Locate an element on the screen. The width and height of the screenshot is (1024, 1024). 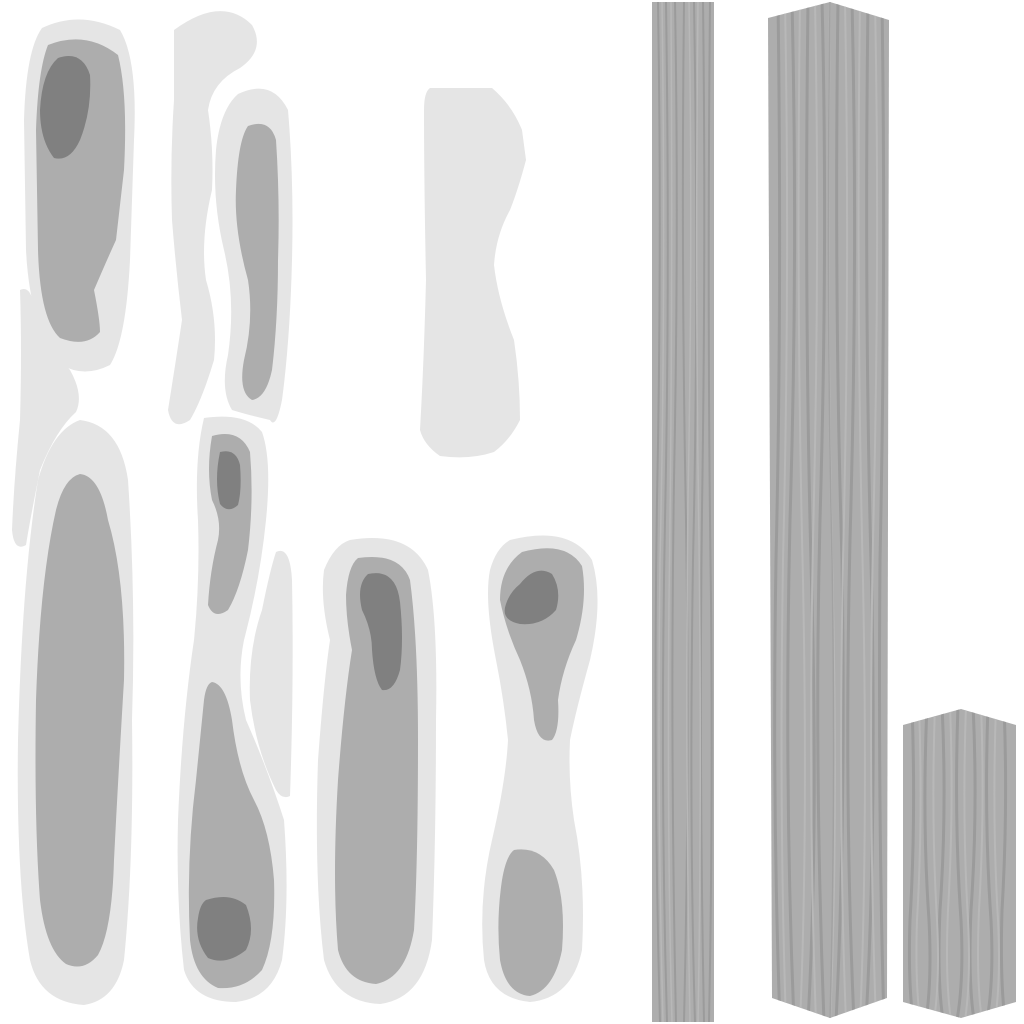
wood-strip-tall is located at coordinates (828, 510).